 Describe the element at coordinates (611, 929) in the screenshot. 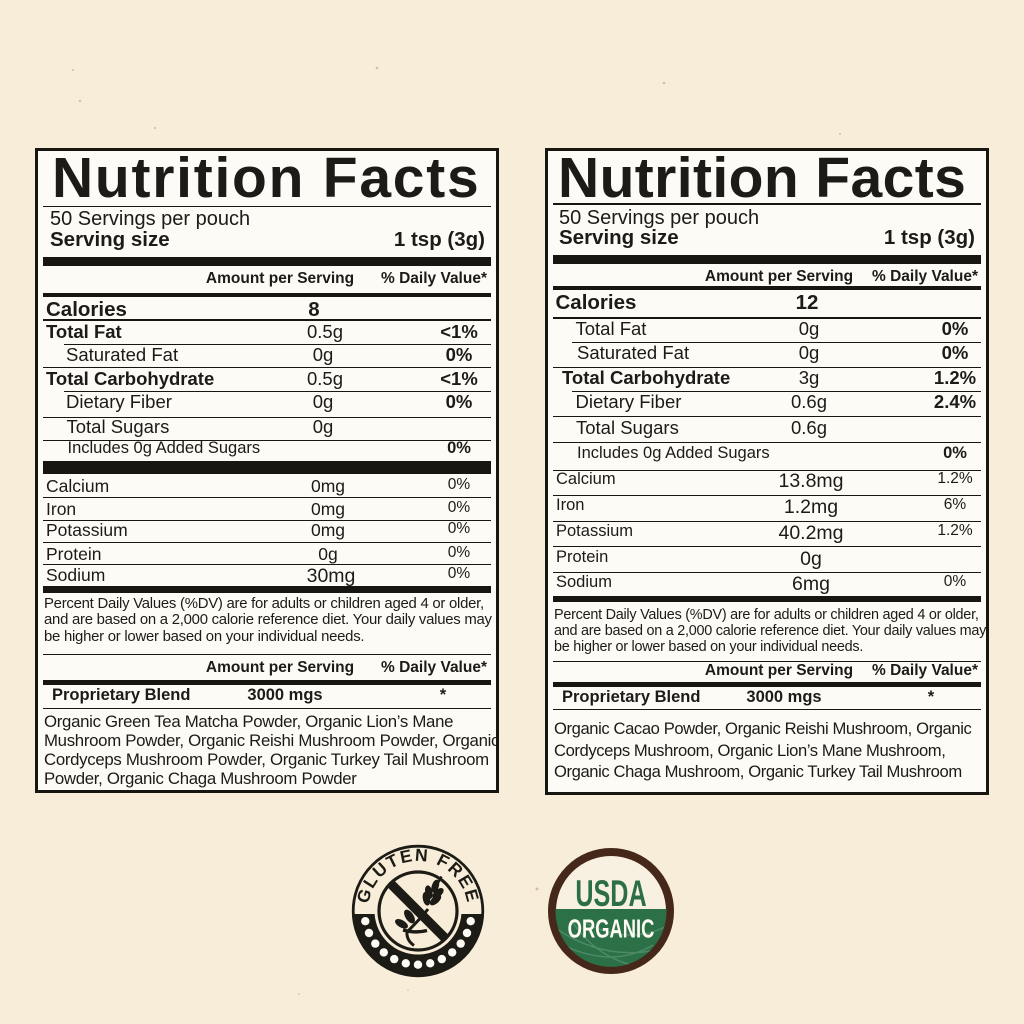

I see `svg-text: ORGANIC` at that location.